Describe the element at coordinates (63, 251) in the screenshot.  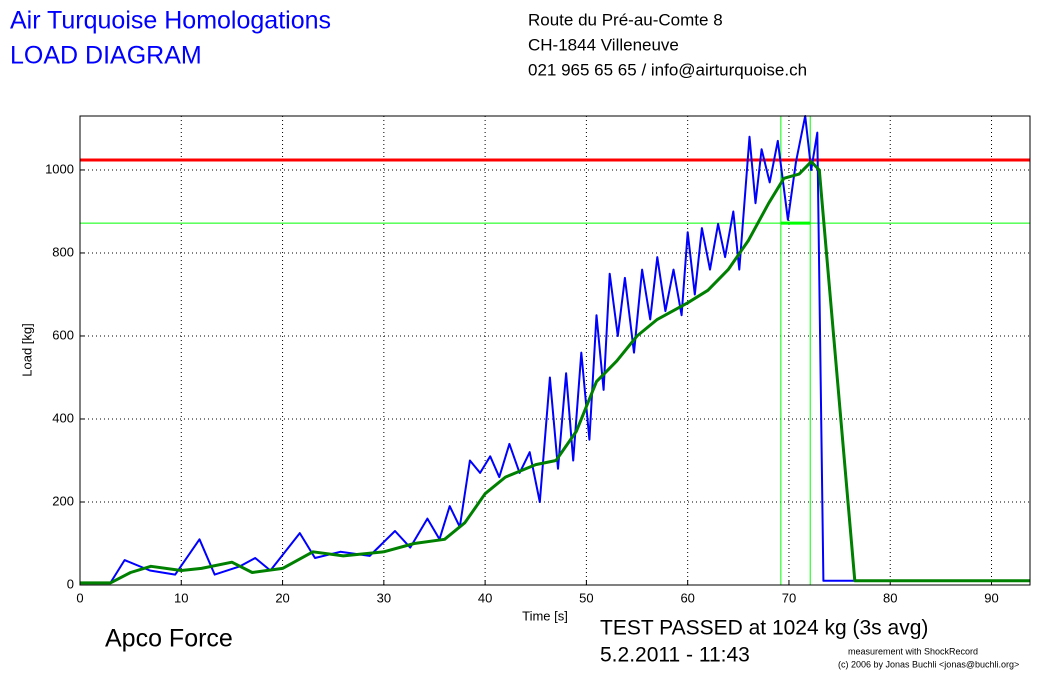
I see `y-tick-label: 800` at that location.